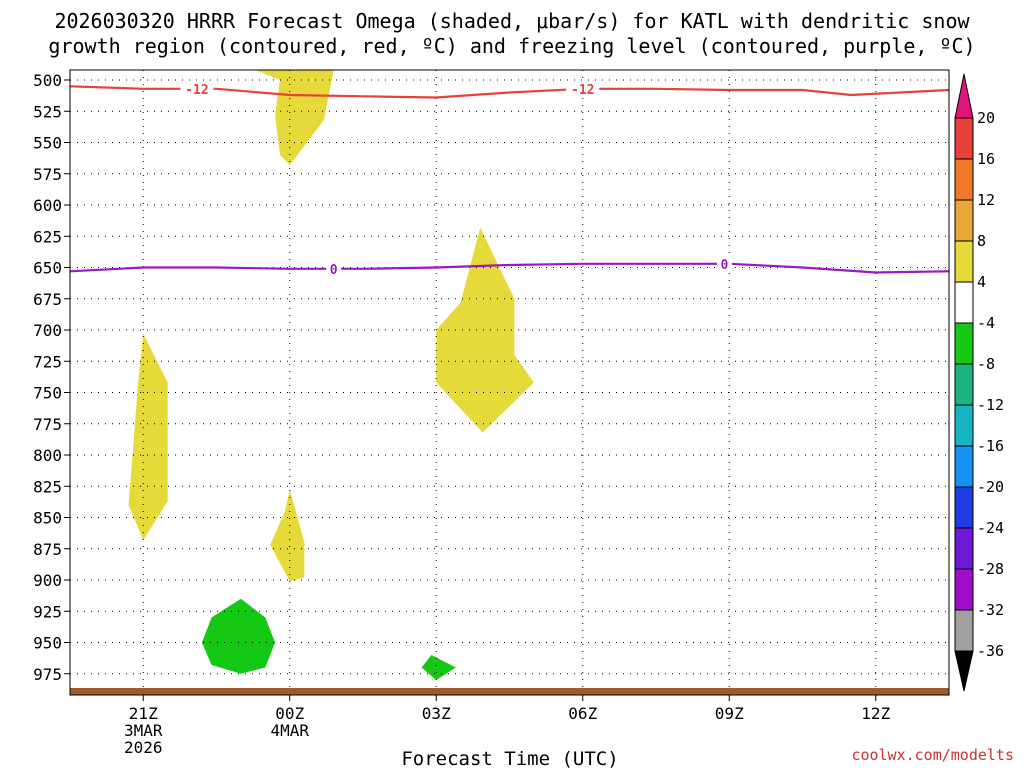 The height and width of the screenshot is (768, 1024). Describe the element at coordinates (990, 487) in the screenshot. I see `colorbar-label--20: -20` at that location.